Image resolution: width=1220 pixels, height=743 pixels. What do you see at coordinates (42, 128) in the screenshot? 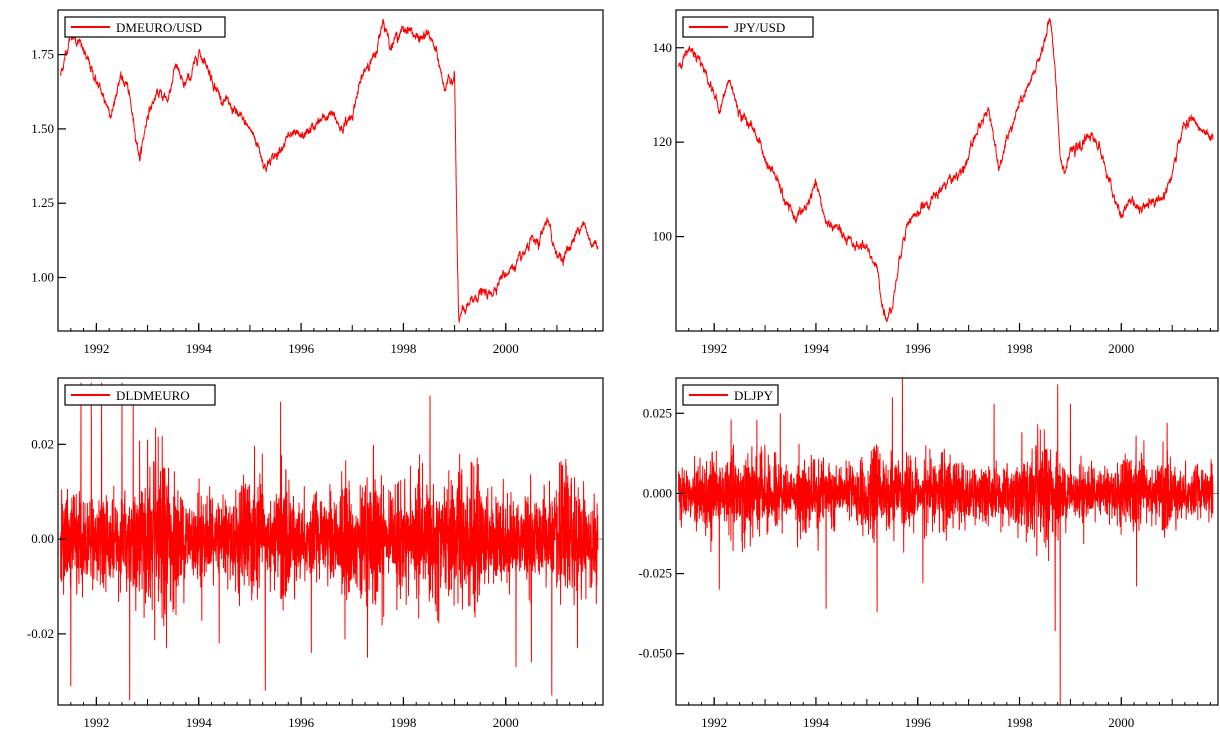
I see `y-tick-label: 1.50` at bounding box center [42, 128].